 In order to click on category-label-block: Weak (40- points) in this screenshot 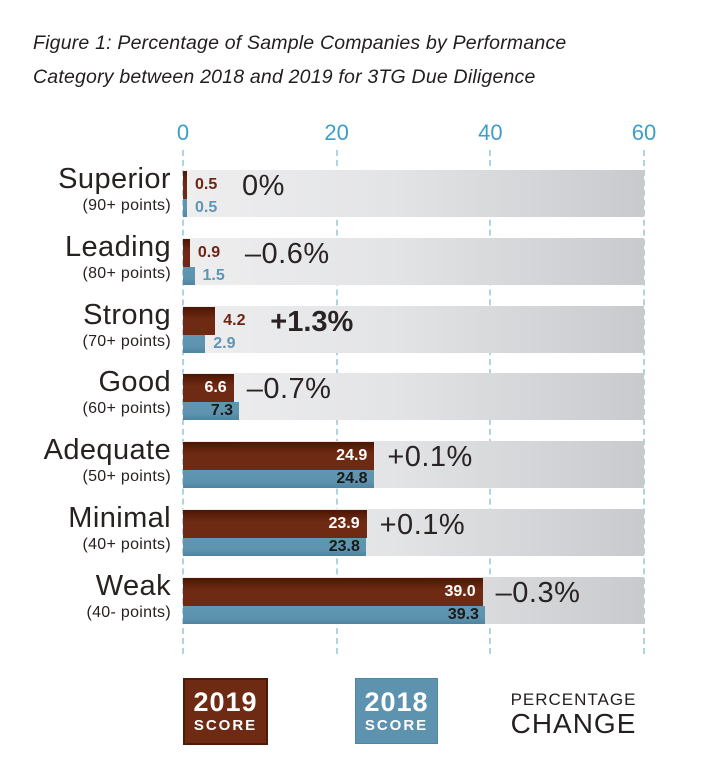, I will do `click(128, 596)`.